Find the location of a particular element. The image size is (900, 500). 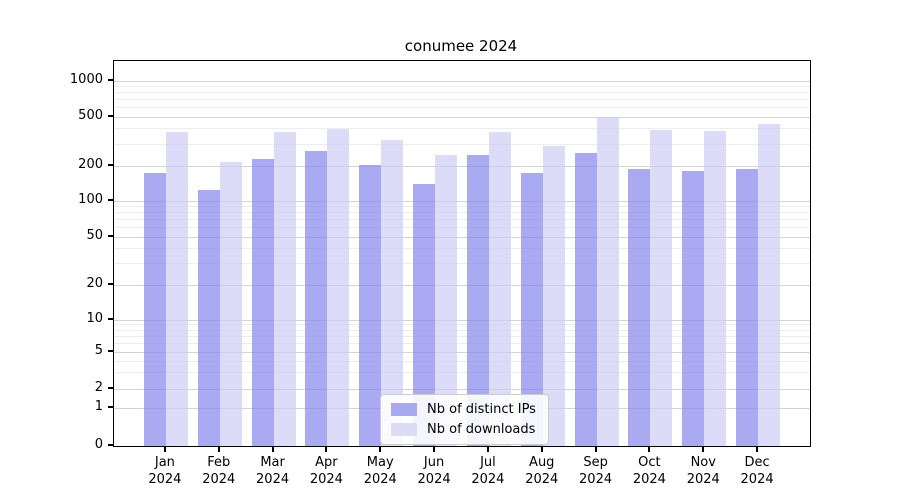

y-tick-label-0: 0 is located at coordinates (98, 444).